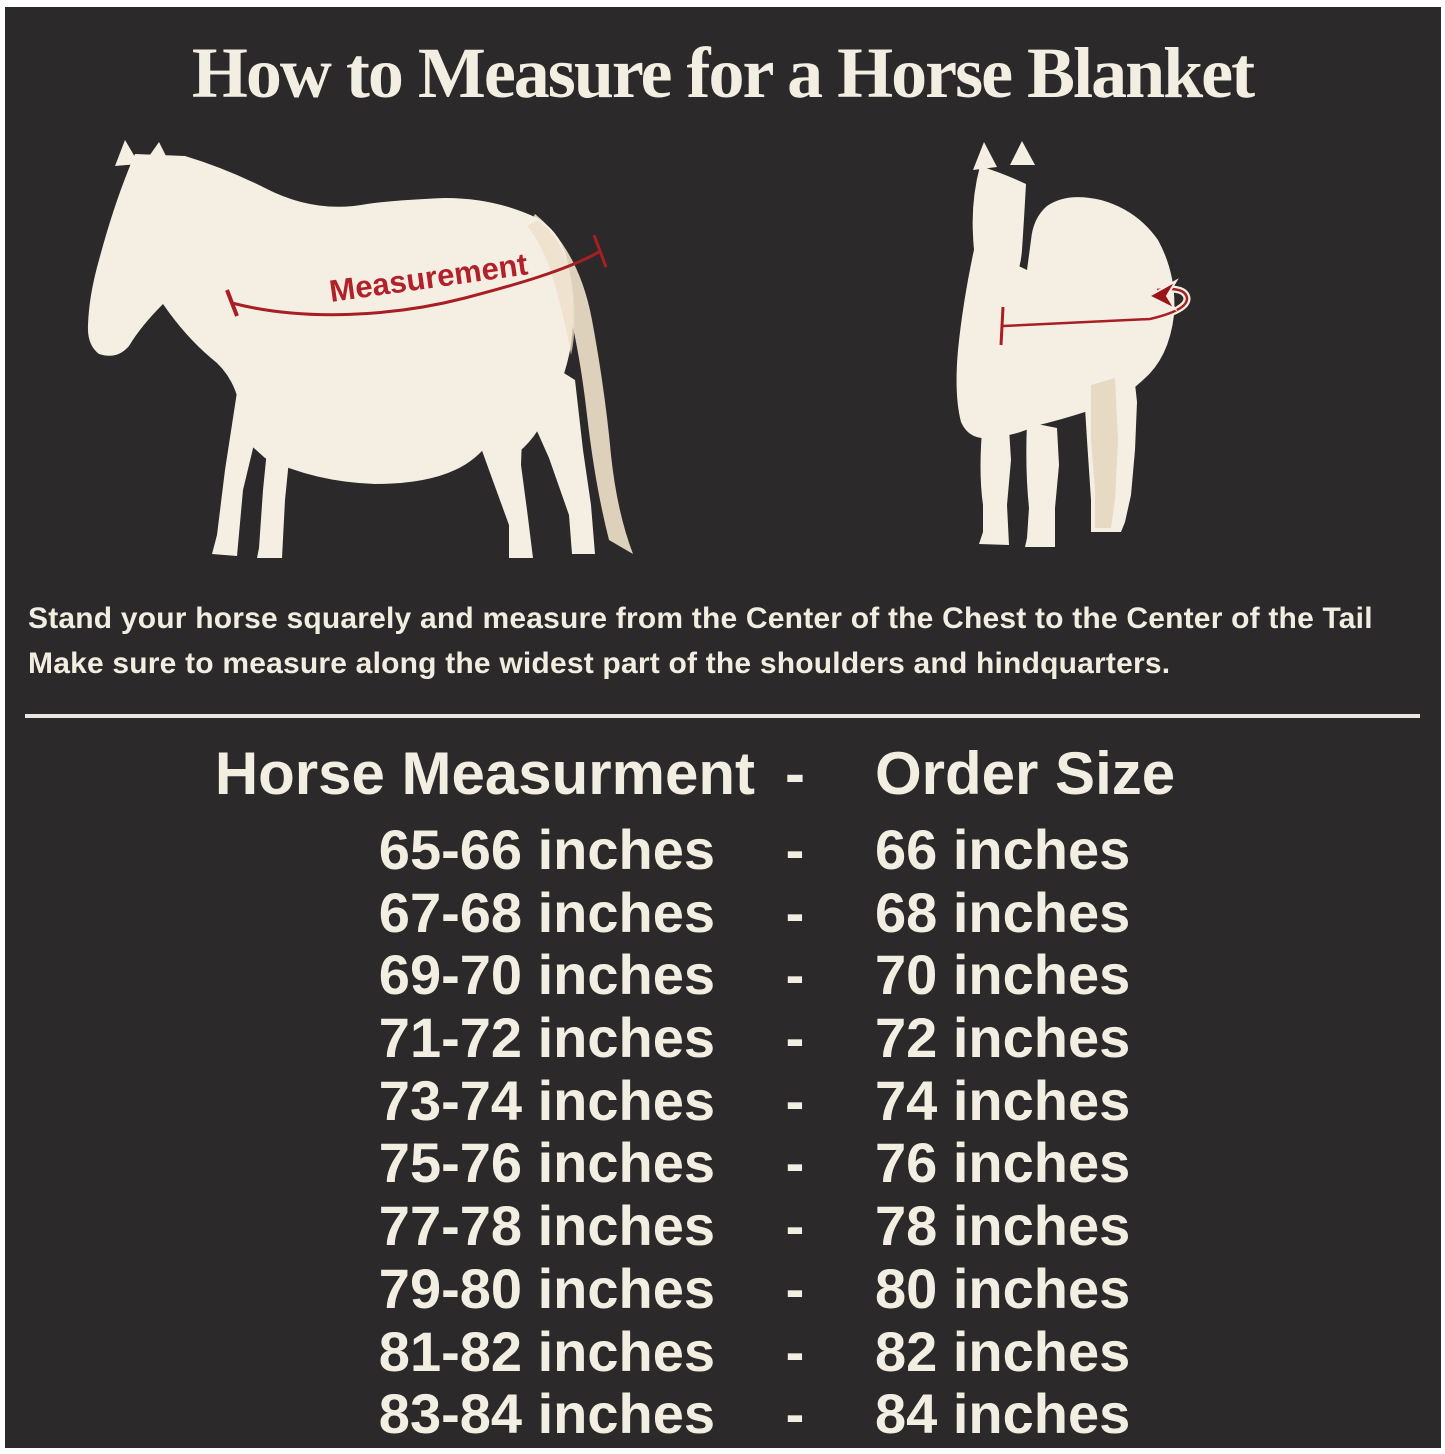 The width and height of the screenshot is (1445, 1454). I want to click on measurement-line-start-tick, so click(232, 303).